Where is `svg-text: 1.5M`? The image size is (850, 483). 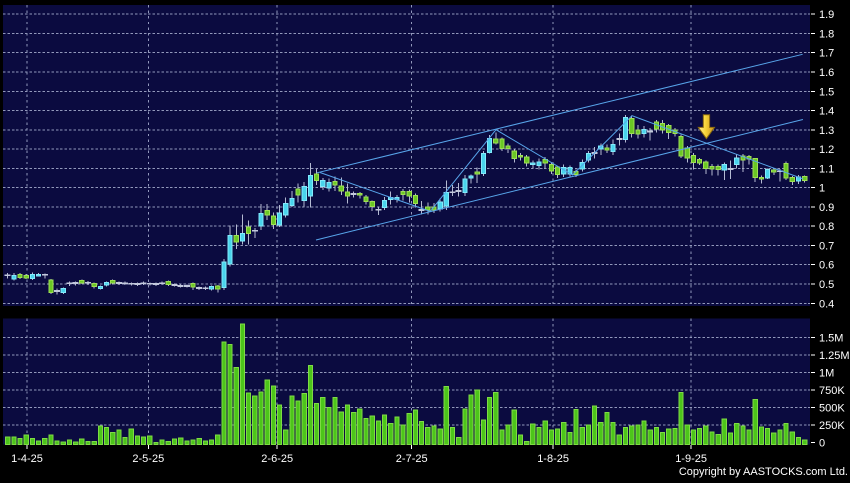
svg-text: 1.5M is located at coordinates (831, 338).